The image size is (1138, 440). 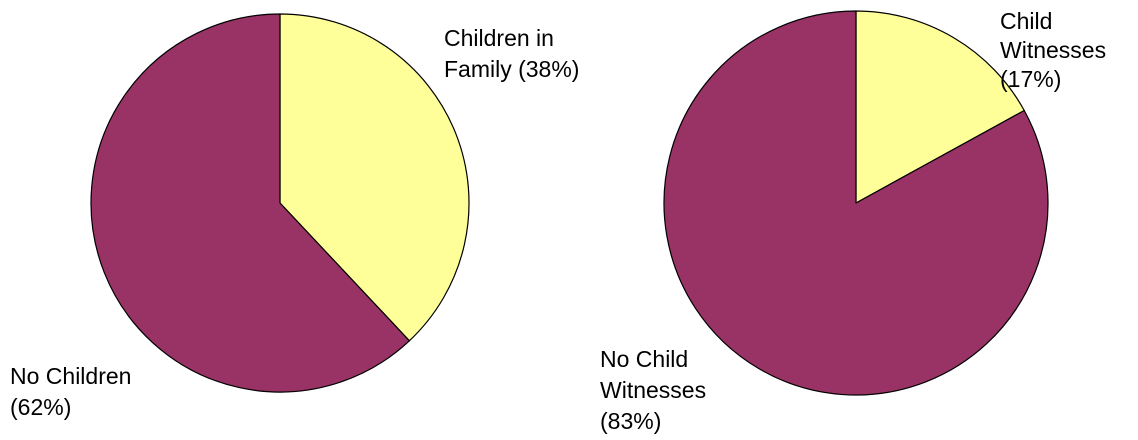 What do you see at coordinates (70, 391) in the screenshot?
I see `pie-label-no-children: No Children (62%)` at bounding box center [70, 391].